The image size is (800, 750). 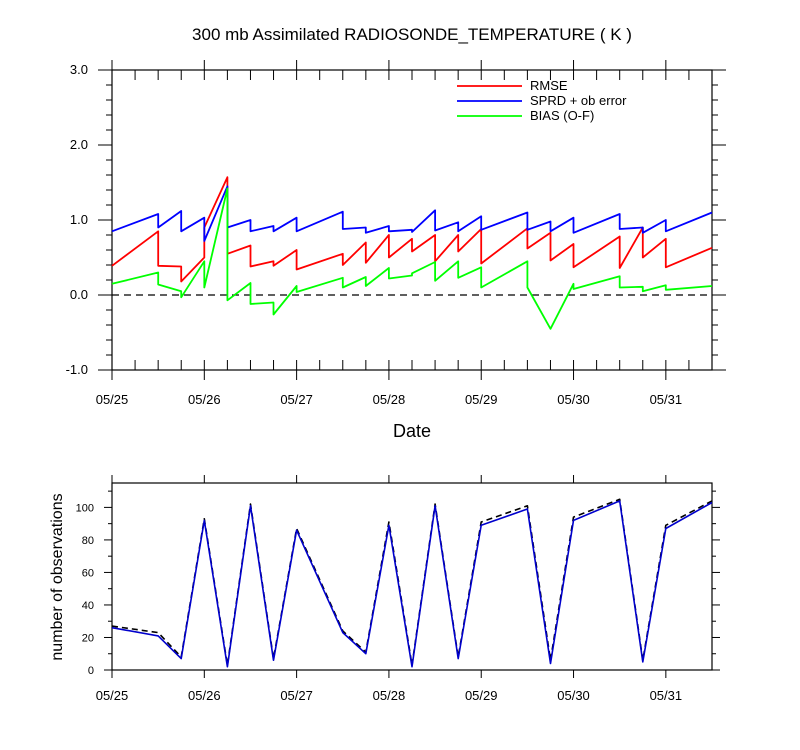 I want to click on bottom-x-tick-label: 05/26, so click(x=204, y=695).